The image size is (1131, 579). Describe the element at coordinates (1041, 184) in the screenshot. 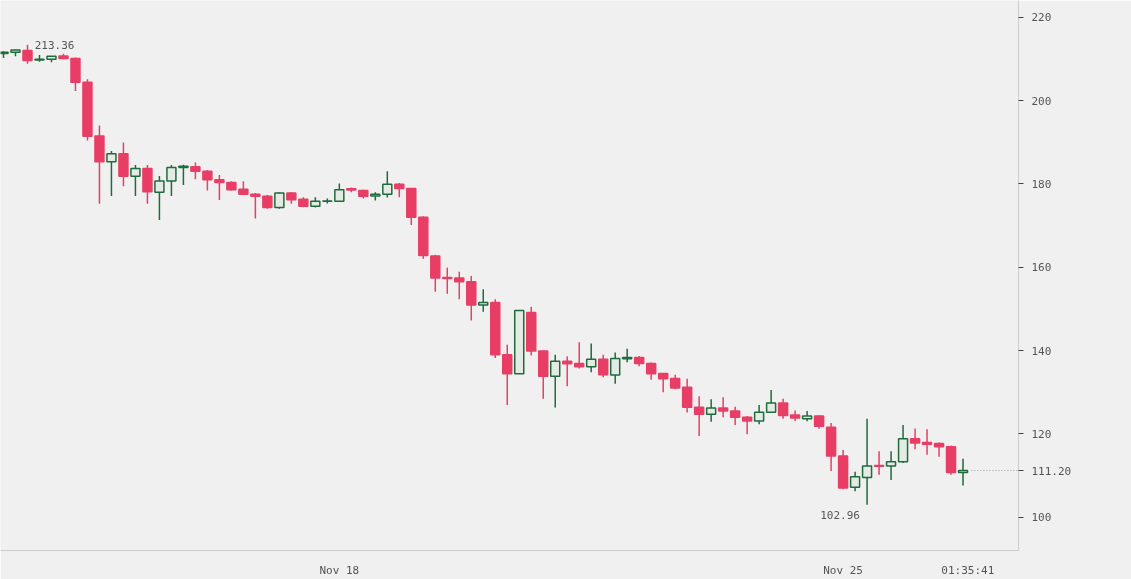

I see `y-tick-label: 180` at that location.